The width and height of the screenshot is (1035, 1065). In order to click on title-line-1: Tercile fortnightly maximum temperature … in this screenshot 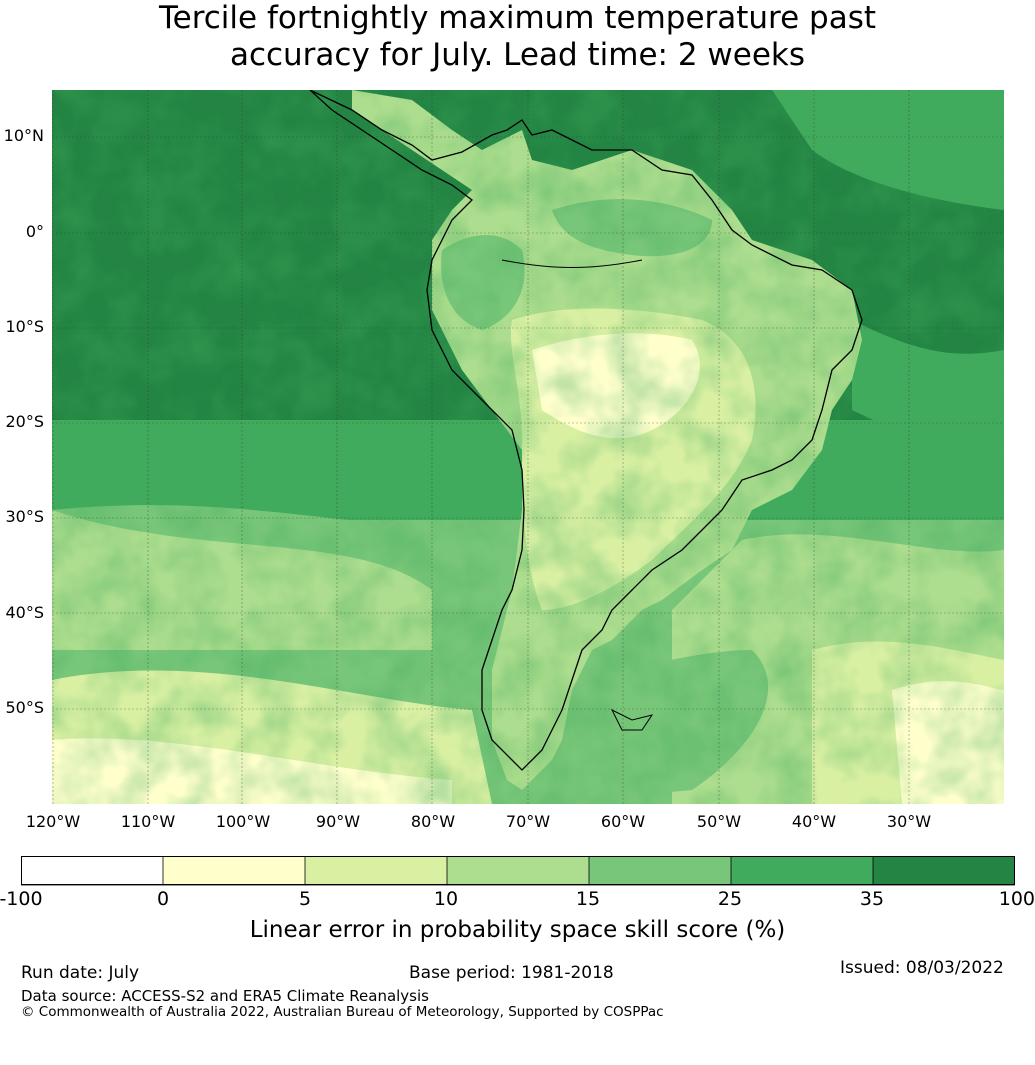, I will do `click(517, 18)`.